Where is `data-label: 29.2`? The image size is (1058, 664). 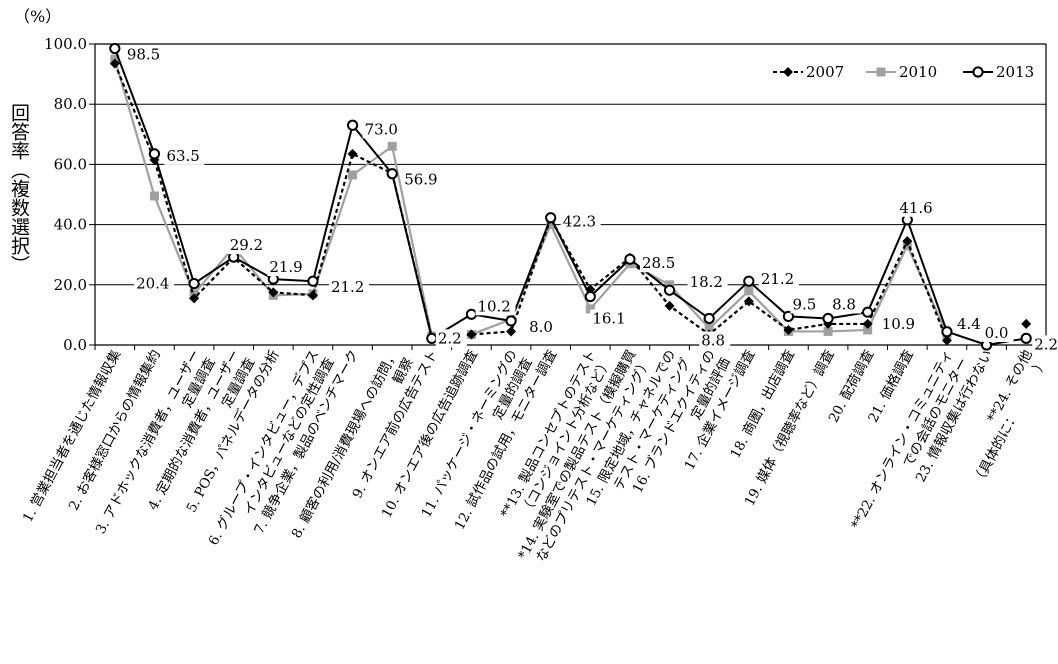 data-label: 29.2 is located at coordinates (246, 245).